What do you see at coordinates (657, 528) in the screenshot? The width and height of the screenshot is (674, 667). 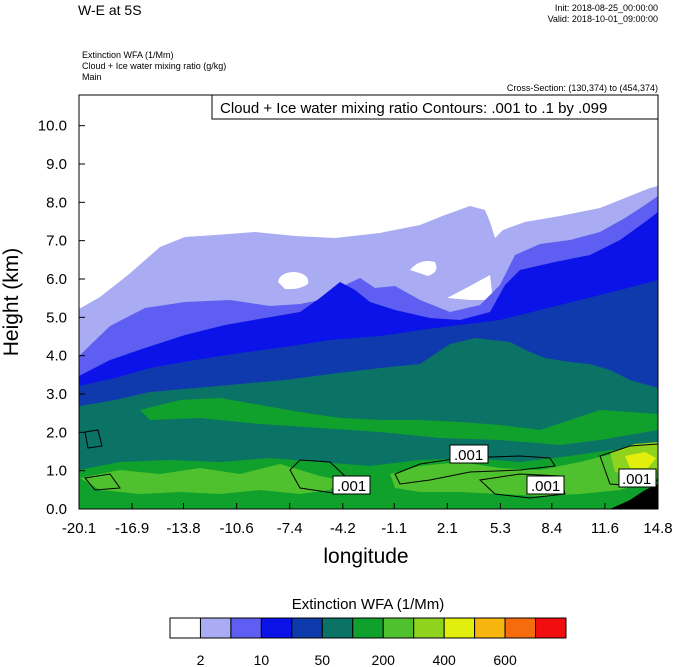 I see `x-tick-label: 14.8` at bounding box center [657, 528].